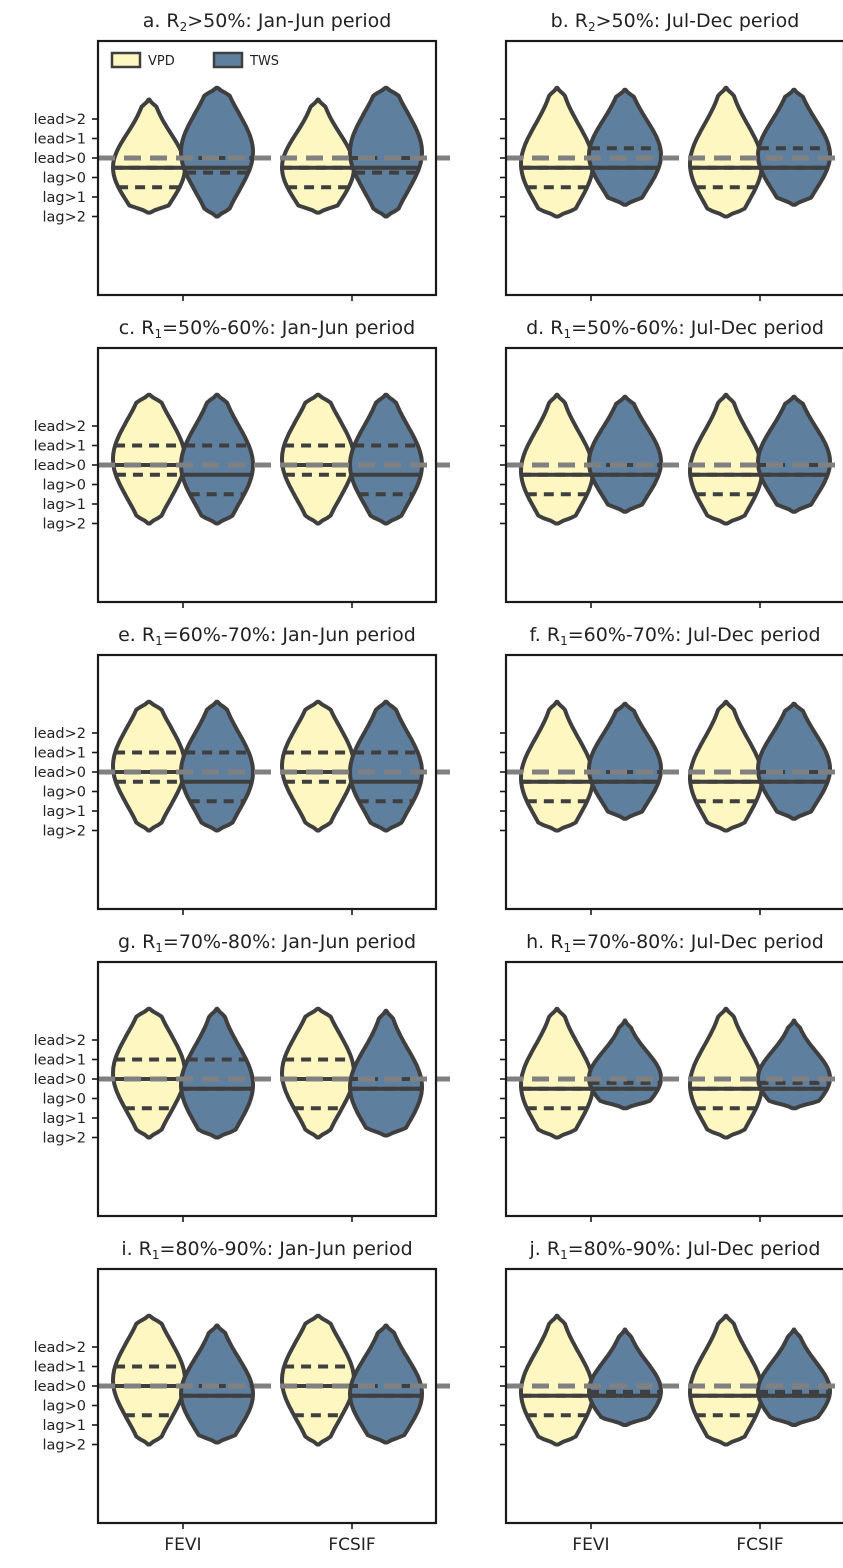 Image resolution: width=843 pixels, height=1568 pixels. Describe the element at coordinates (675, 1250) in the screenshot. I see `panel-title: j. R1=80%-90%: Jul-Dec period` at that location.